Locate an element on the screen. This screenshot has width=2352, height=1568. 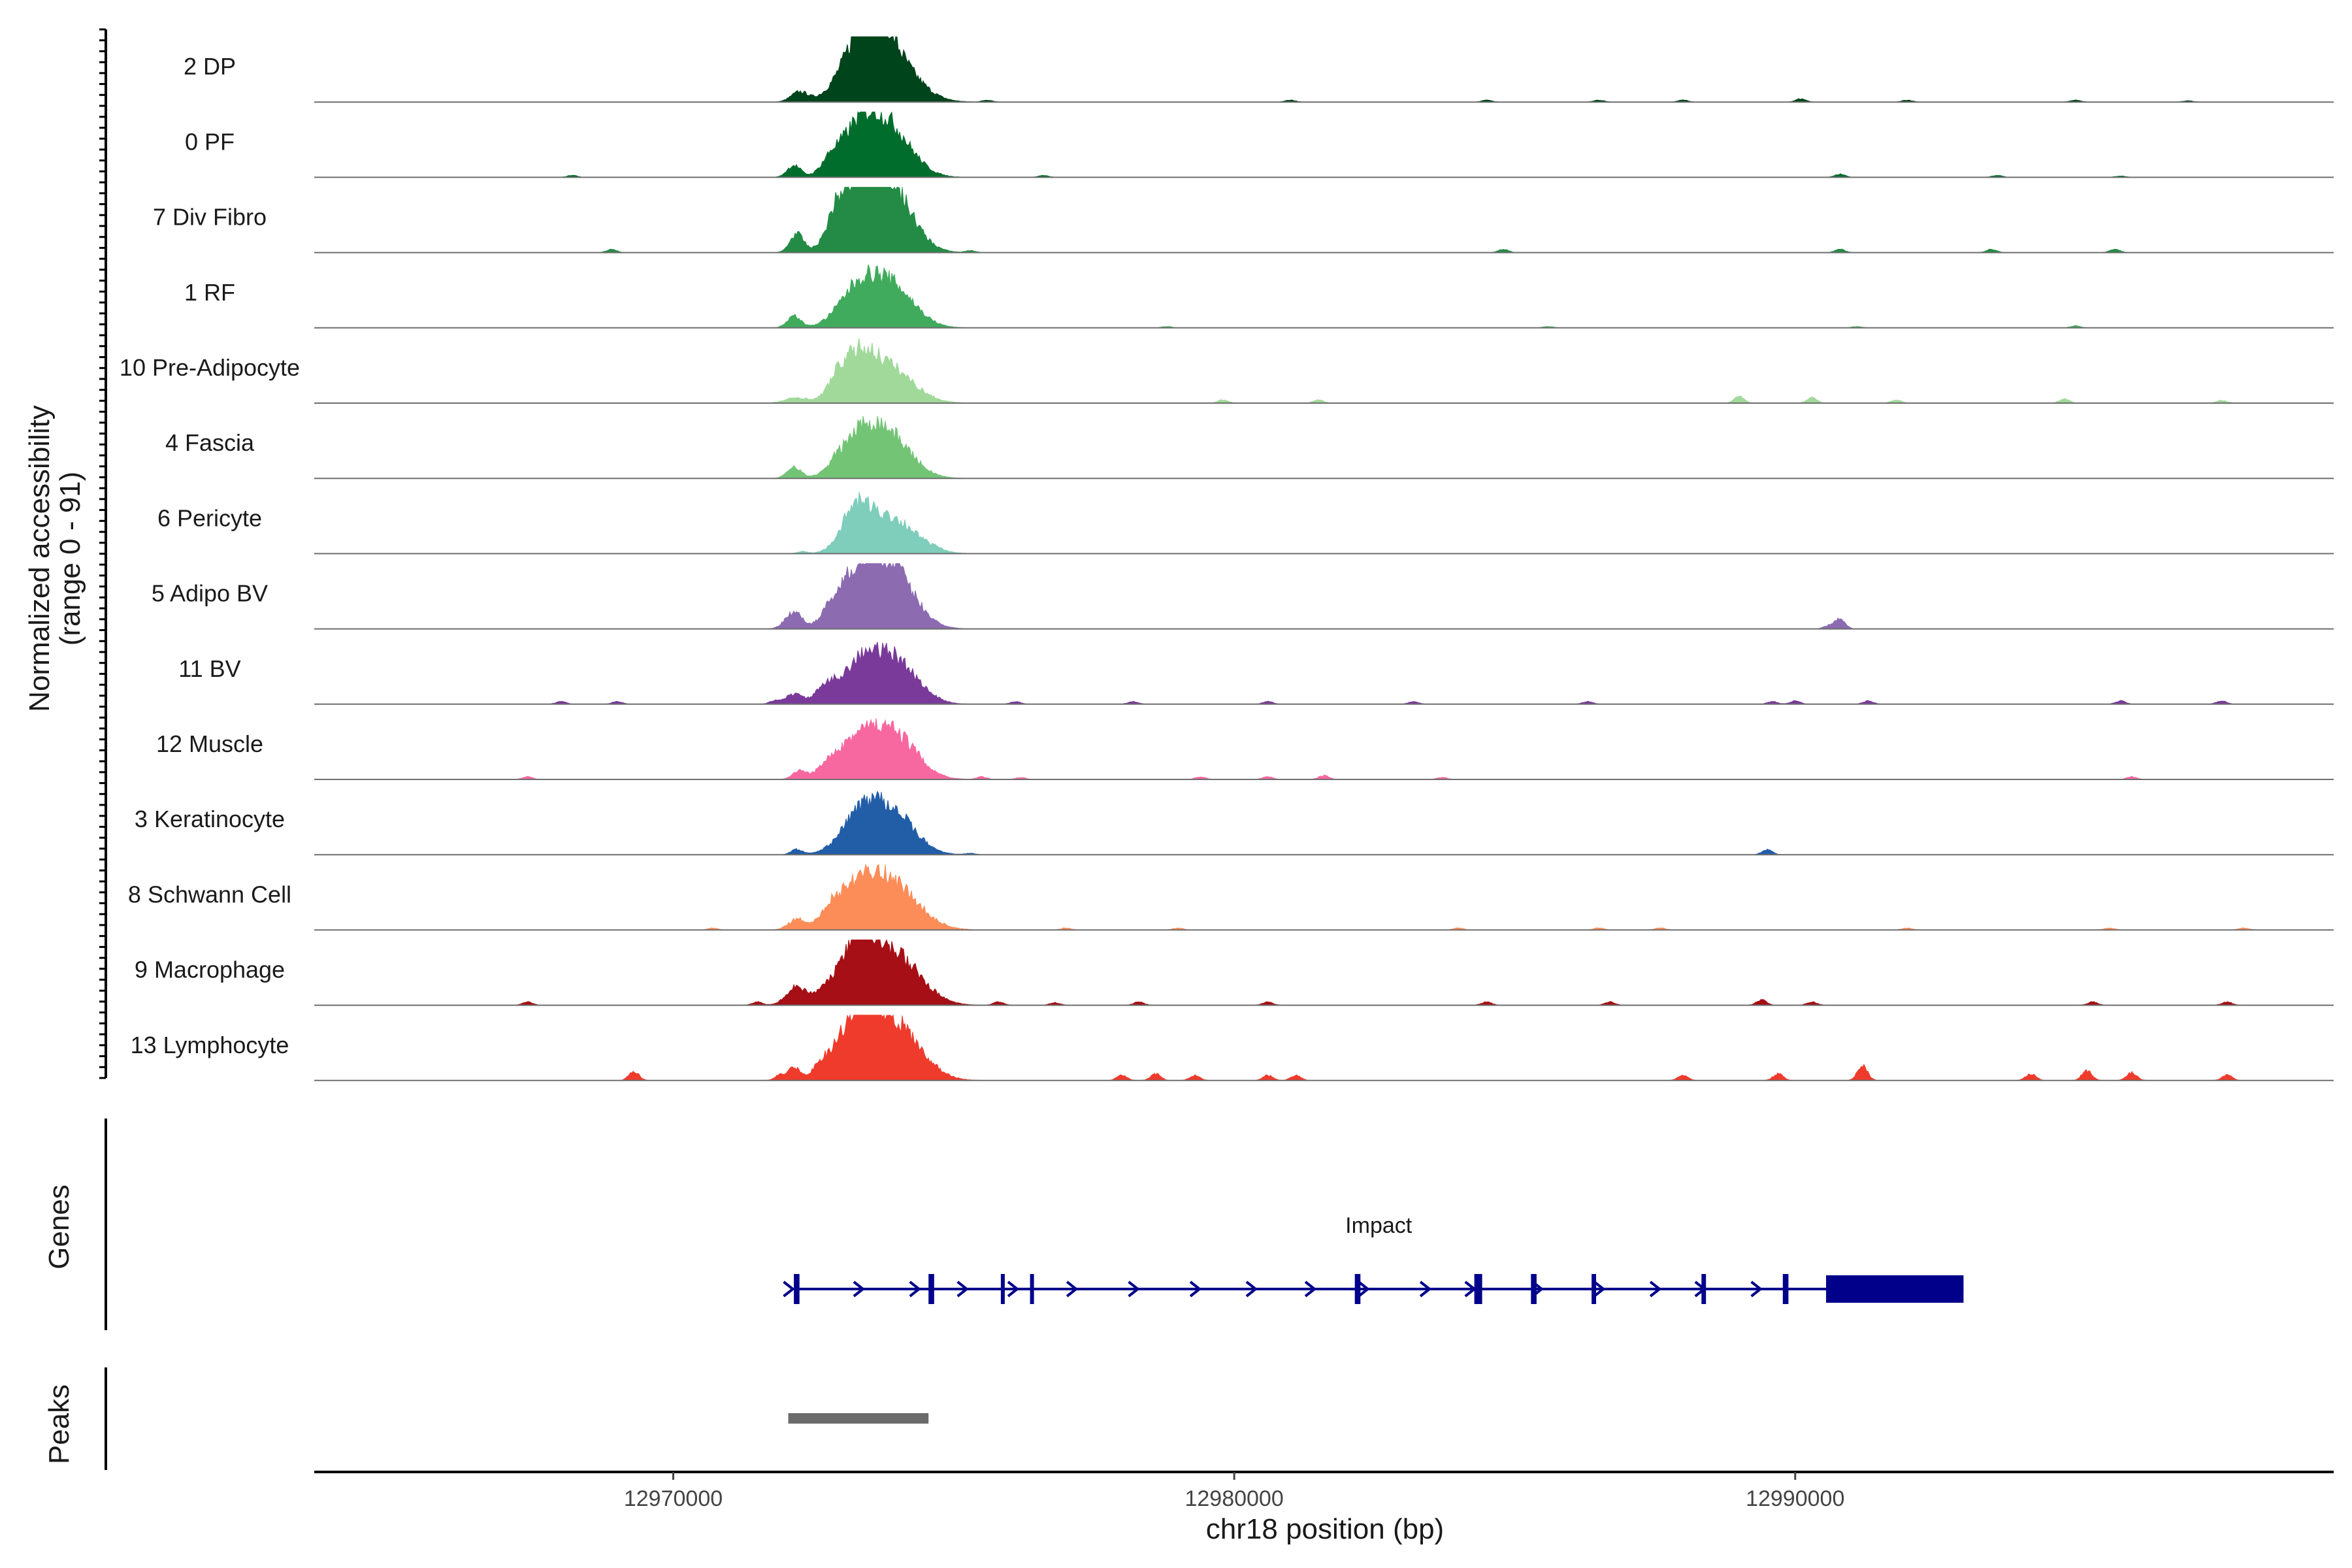
track-label: 11 BV is located at coordinates (209, 668).